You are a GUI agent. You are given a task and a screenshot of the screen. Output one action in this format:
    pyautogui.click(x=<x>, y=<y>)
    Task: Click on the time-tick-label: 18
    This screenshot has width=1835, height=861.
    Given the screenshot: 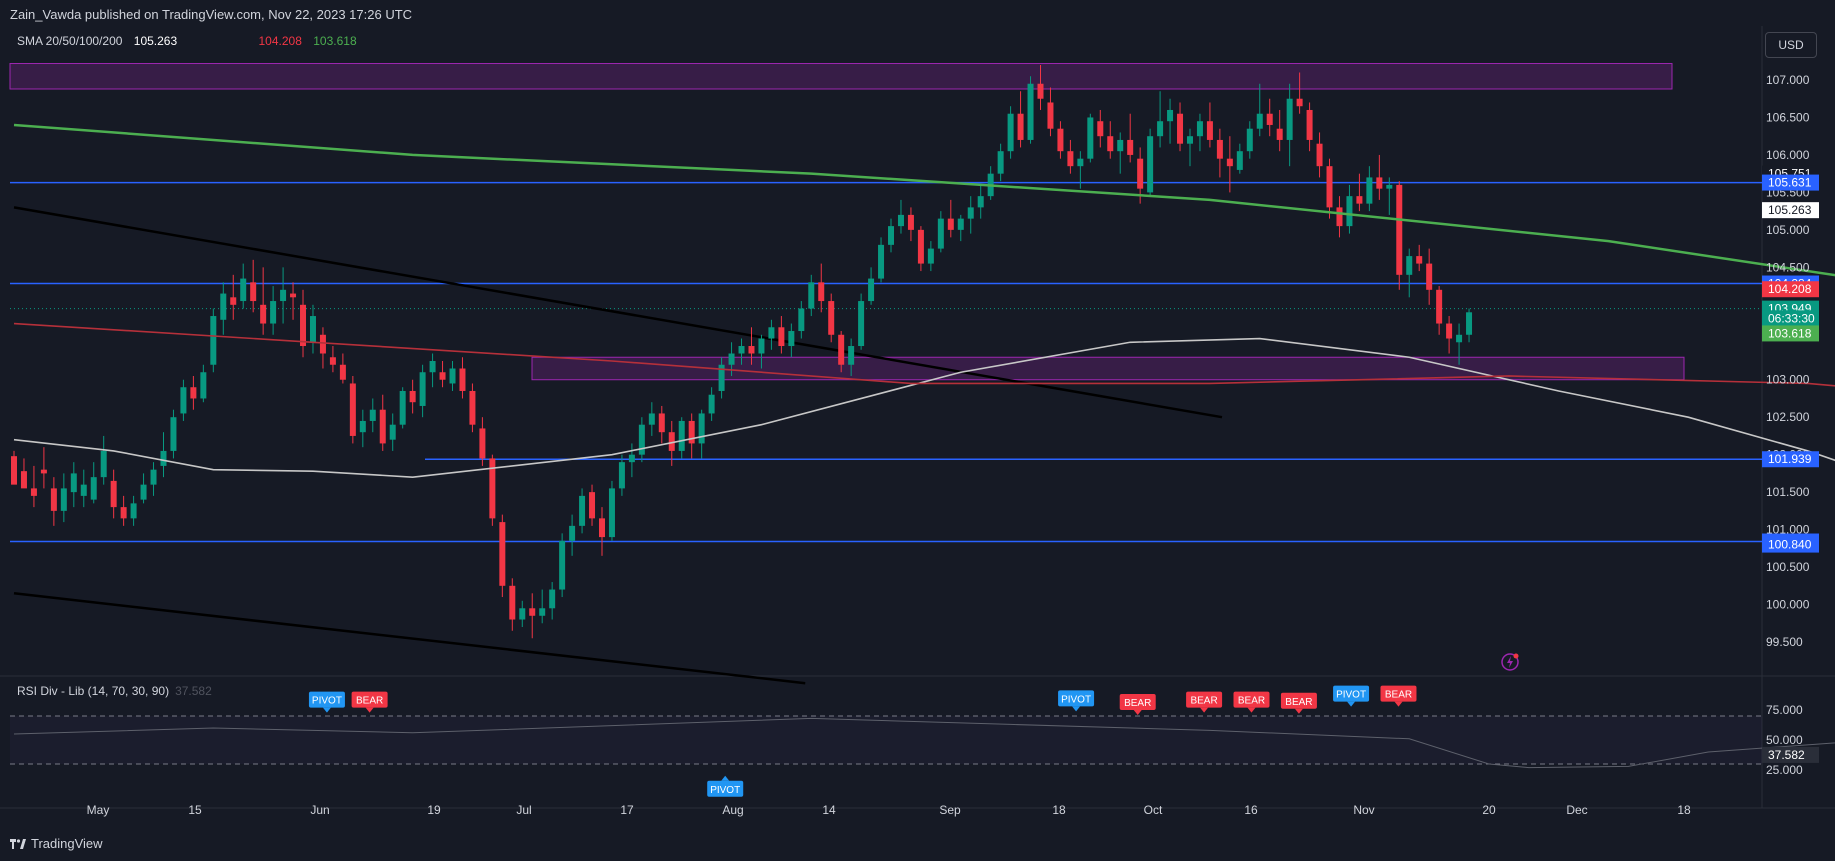 What is the action you would take?
    pyautogui.click(x=1059, y=810)
    